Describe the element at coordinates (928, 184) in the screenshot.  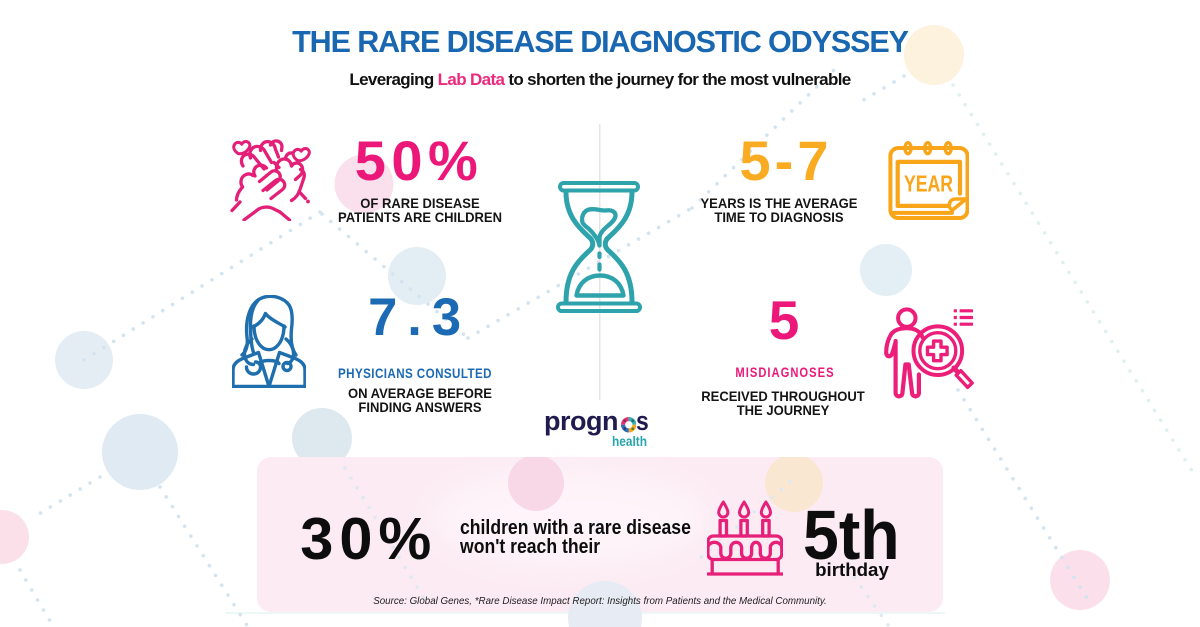
I see `svg-text: YEAR` at that location.